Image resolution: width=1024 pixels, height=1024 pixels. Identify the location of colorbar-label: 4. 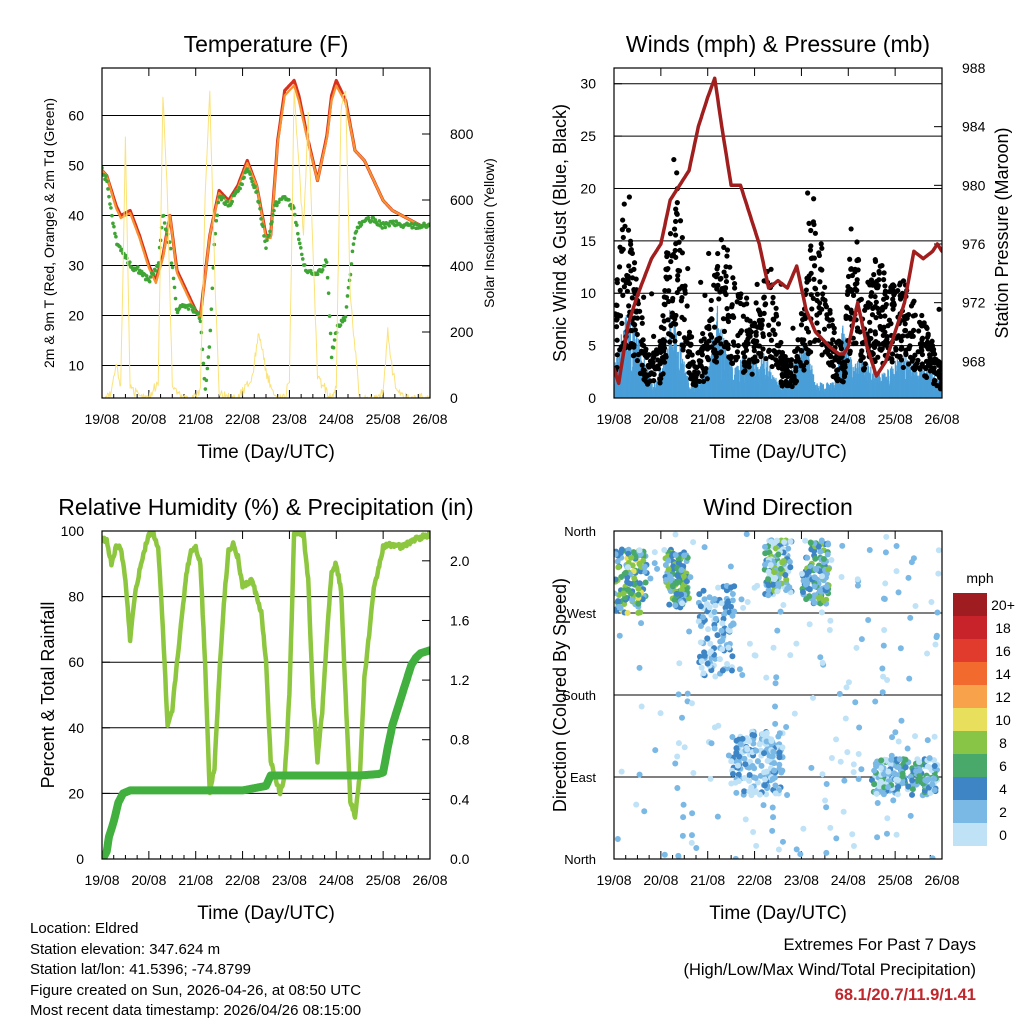
(1003, 789).